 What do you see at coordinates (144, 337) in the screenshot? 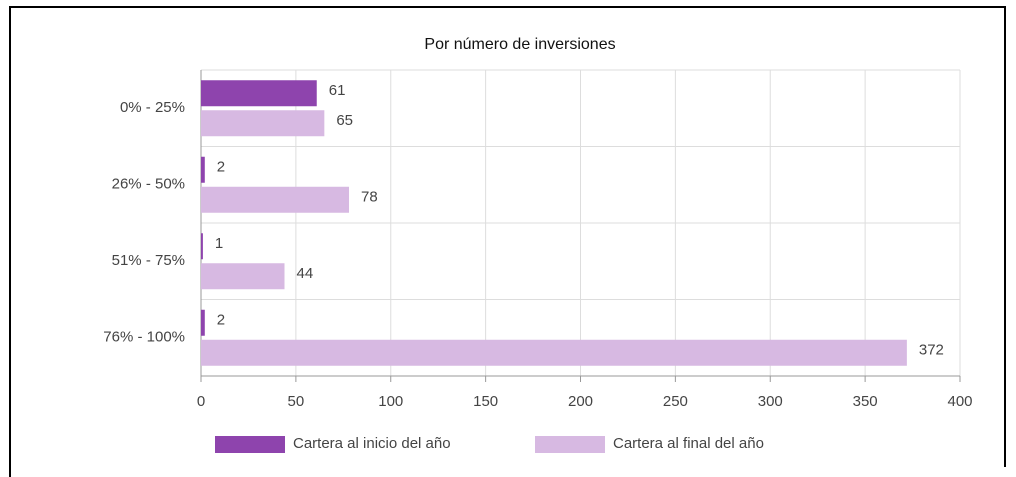
I see `y-tick-label: 76% - 100%` at bounding box center [144, 337].